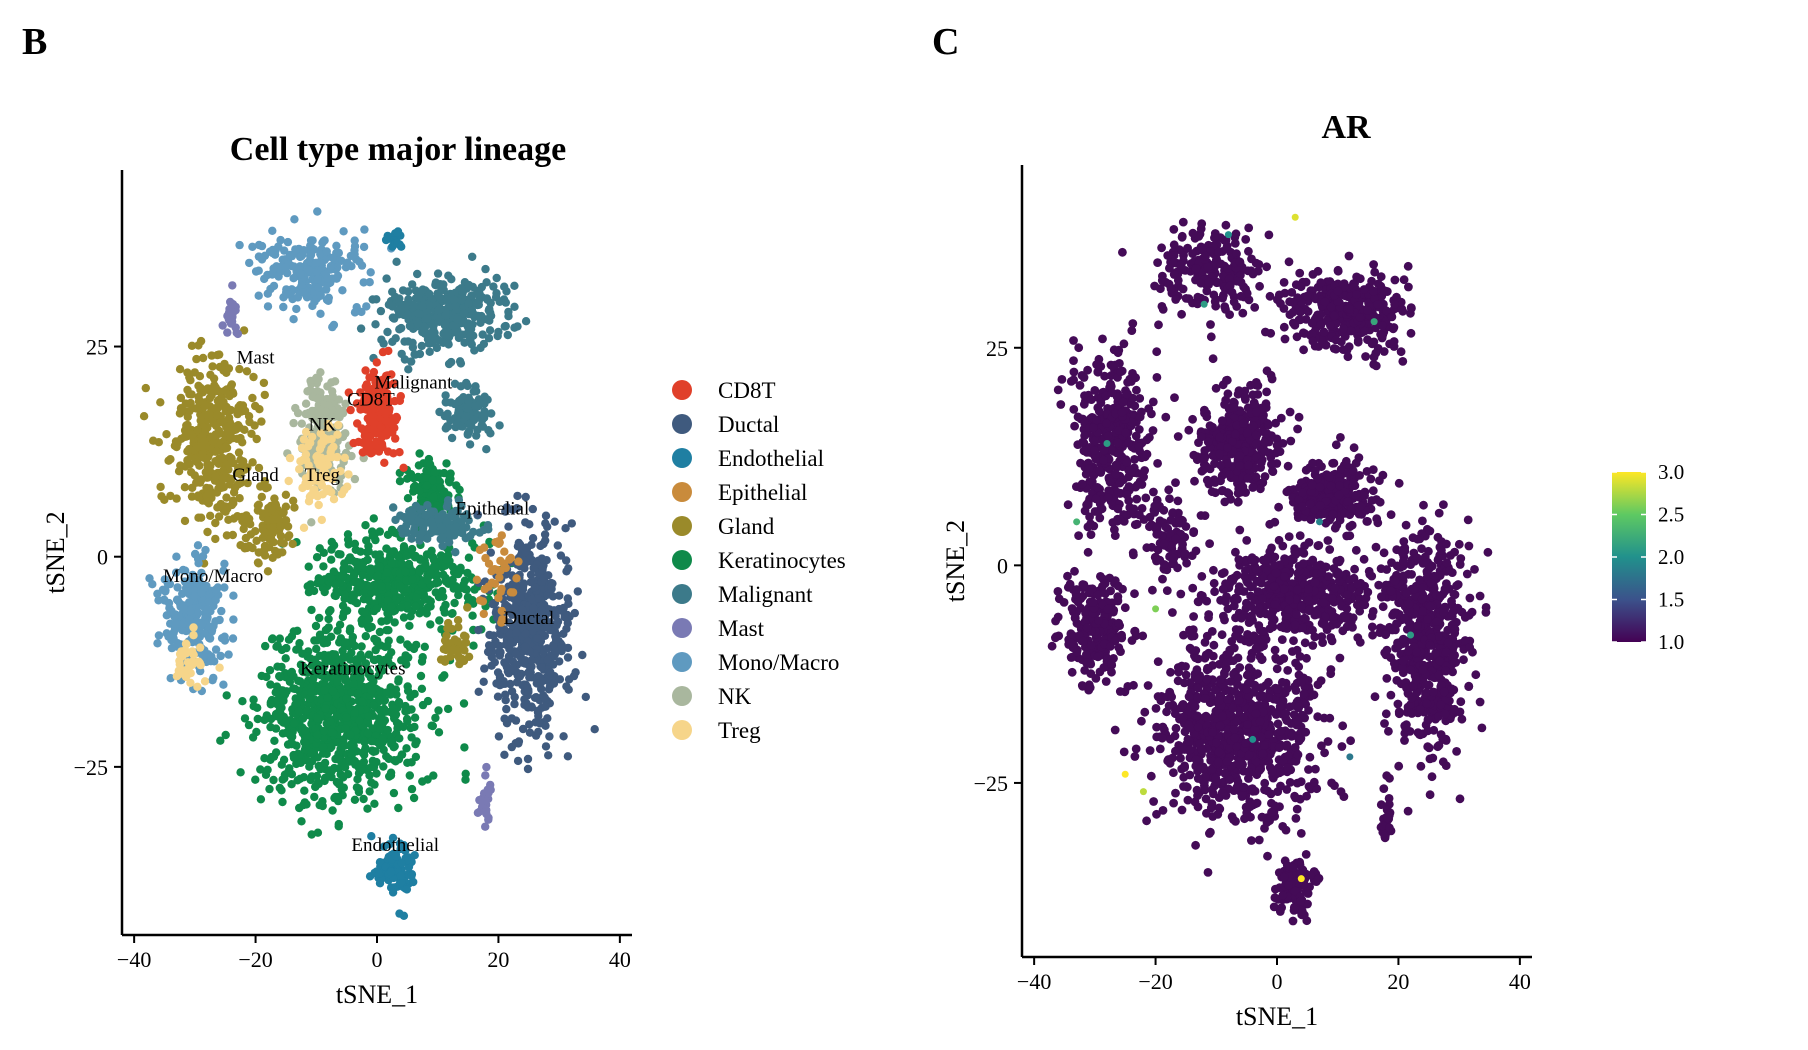 Image resolution: width=1808 pixels, height=1050 pixels. Describe the element at coordinates (682, 424) in the screenshot. I see `legend-swatch-ductal` at that location.